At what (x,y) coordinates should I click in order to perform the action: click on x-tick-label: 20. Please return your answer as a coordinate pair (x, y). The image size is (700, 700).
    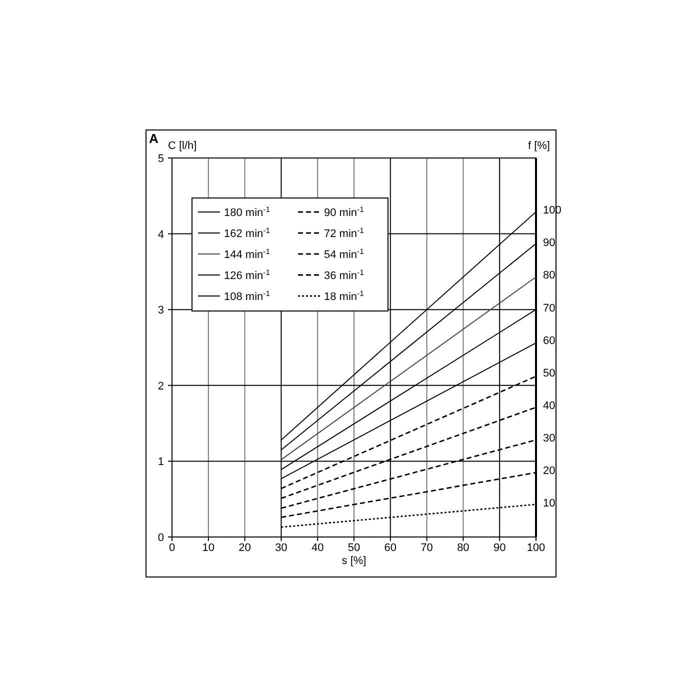
    Looking at the image, I should click on (244, 548).